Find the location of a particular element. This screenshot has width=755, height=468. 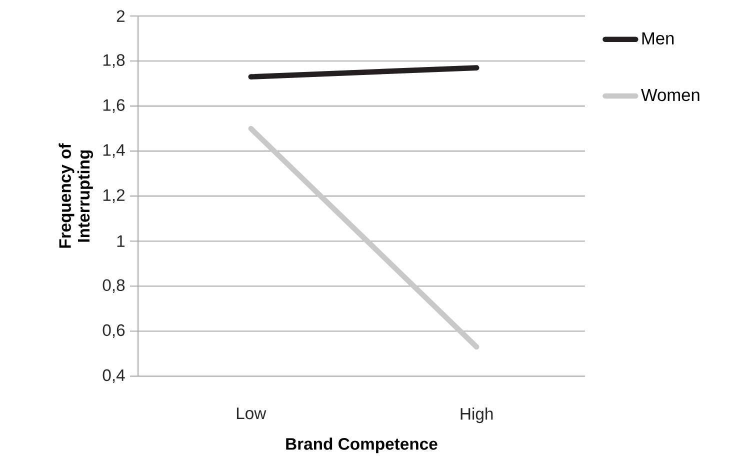

y-tick-label: 2 is located at coordinates (120, 16).